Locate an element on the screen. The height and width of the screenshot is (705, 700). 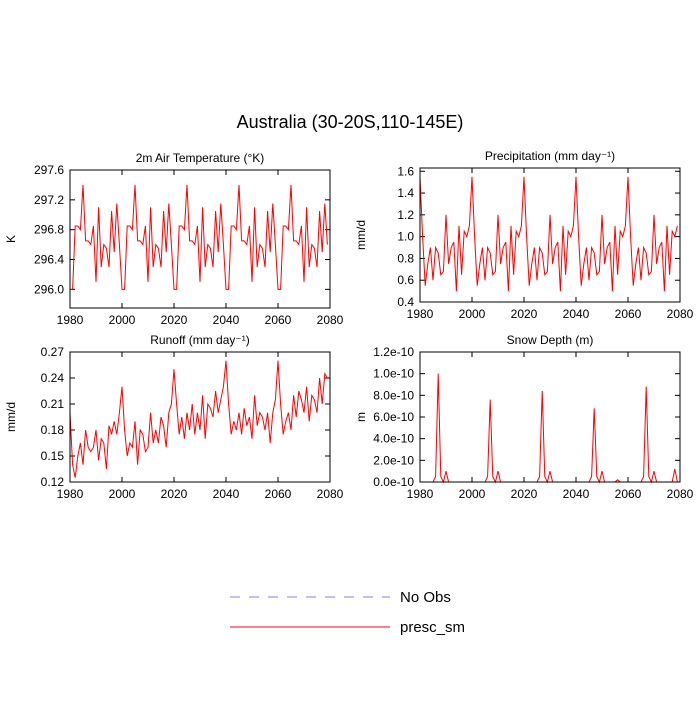
y-axis-label: m is located at coordinates (361, 417).